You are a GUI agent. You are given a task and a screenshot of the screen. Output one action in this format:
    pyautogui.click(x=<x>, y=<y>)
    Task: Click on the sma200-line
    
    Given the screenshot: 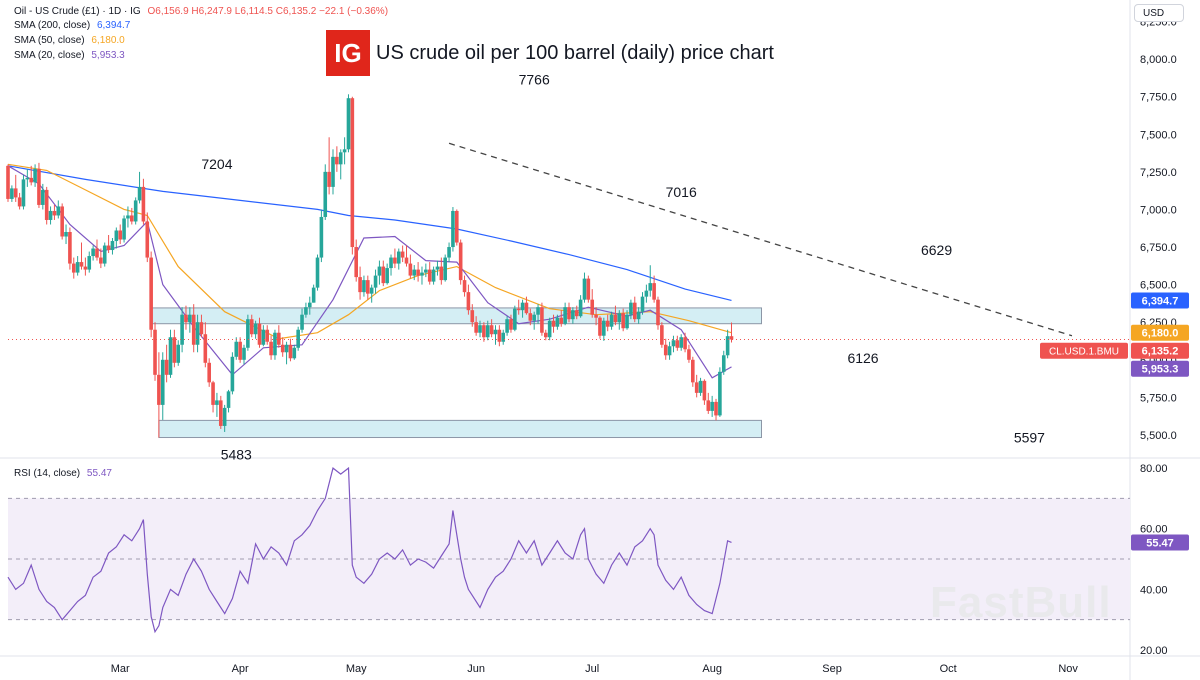 What is the action you would take?
    pyautogui.click(x=369, y=233)
    